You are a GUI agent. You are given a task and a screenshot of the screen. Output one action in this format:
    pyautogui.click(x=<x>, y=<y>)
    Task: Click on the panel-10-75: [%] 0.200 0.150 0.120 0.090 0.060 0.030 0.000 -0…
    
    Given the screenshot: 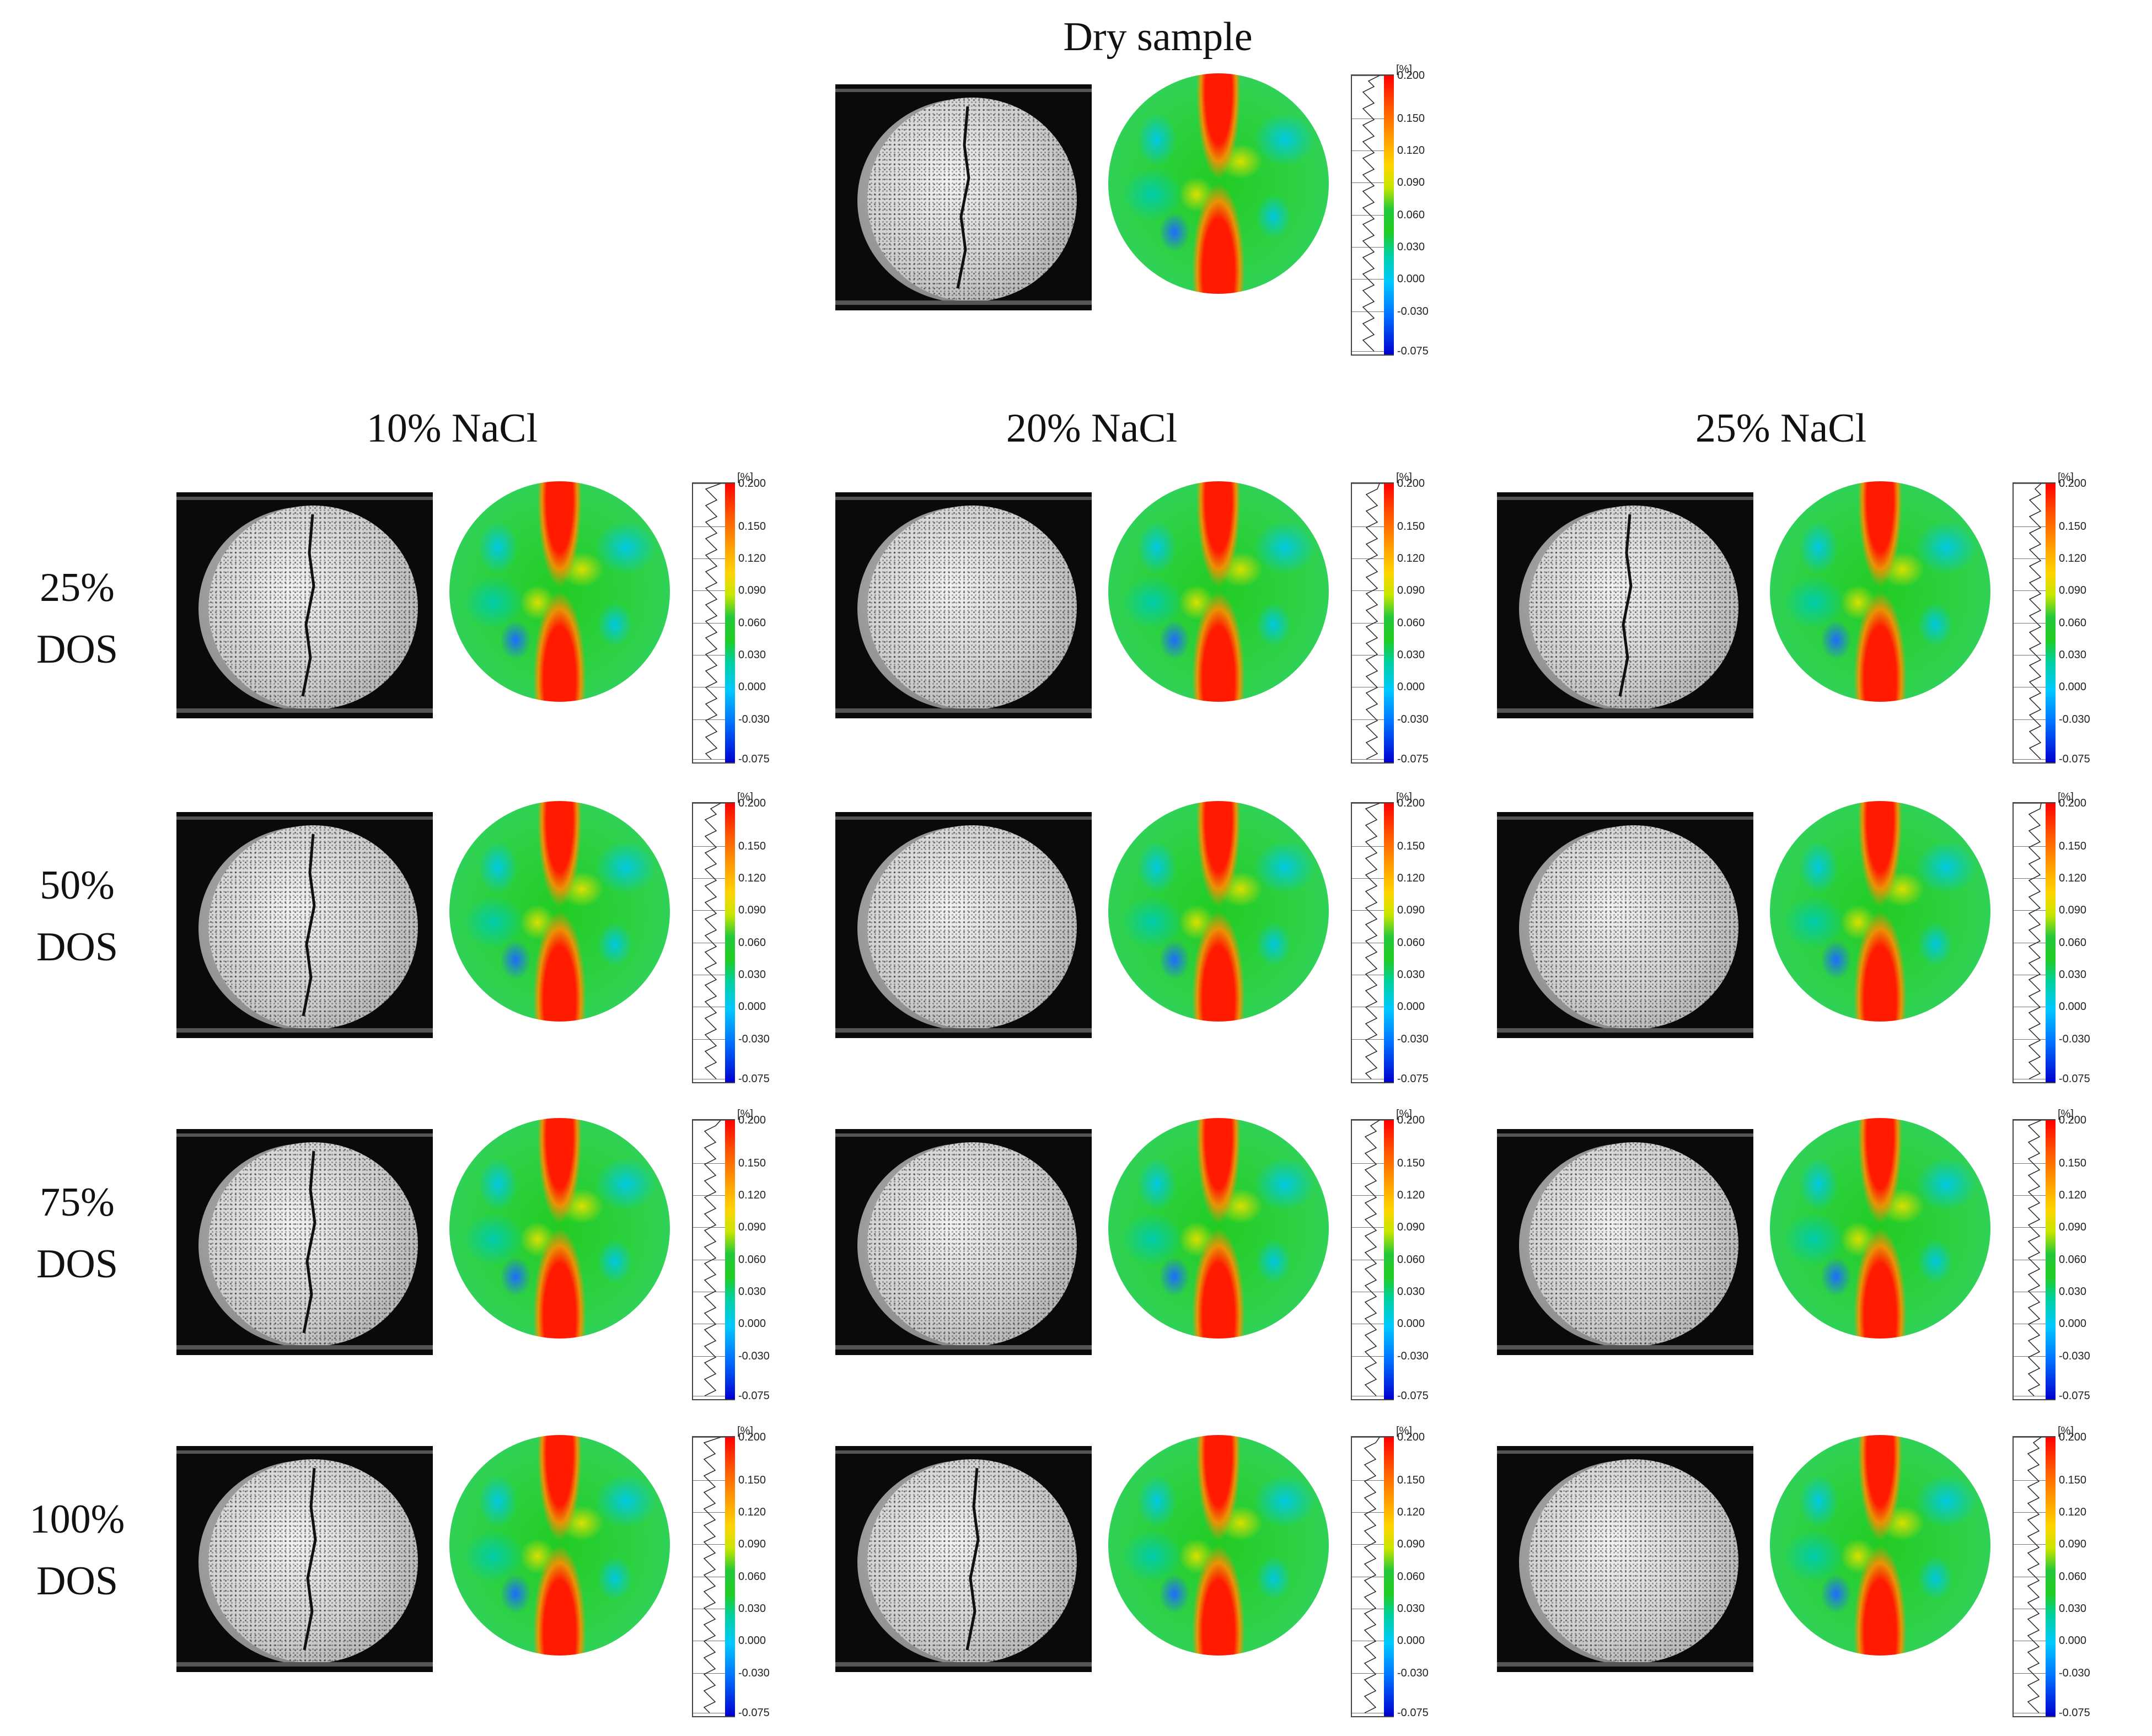 What is the action you would take?
    pyautogui.click(x=496, y=1257)
    